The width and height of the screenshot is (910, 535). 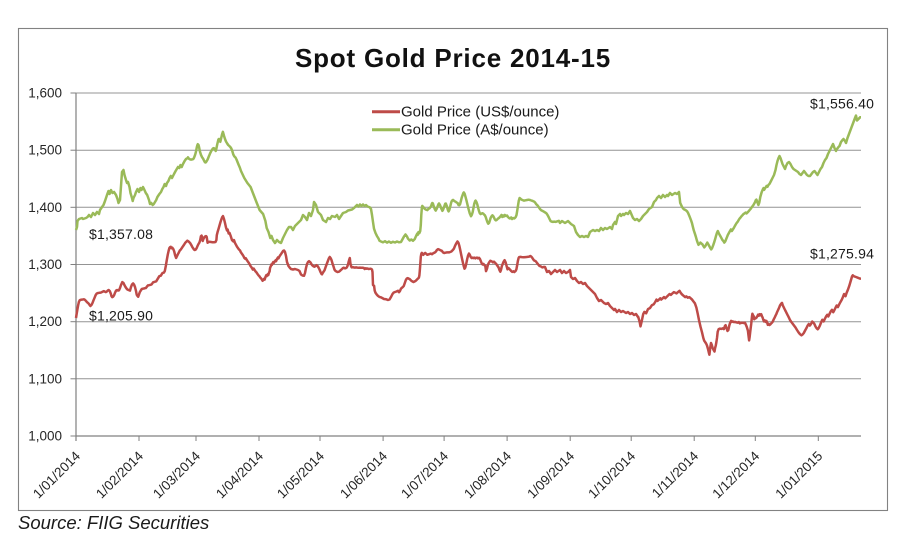 What do you see at coordinates (475, 130) in the screenshot?
I see `svg-text: Gold Price (A$/ounce)` at bounding box center [475, 130].